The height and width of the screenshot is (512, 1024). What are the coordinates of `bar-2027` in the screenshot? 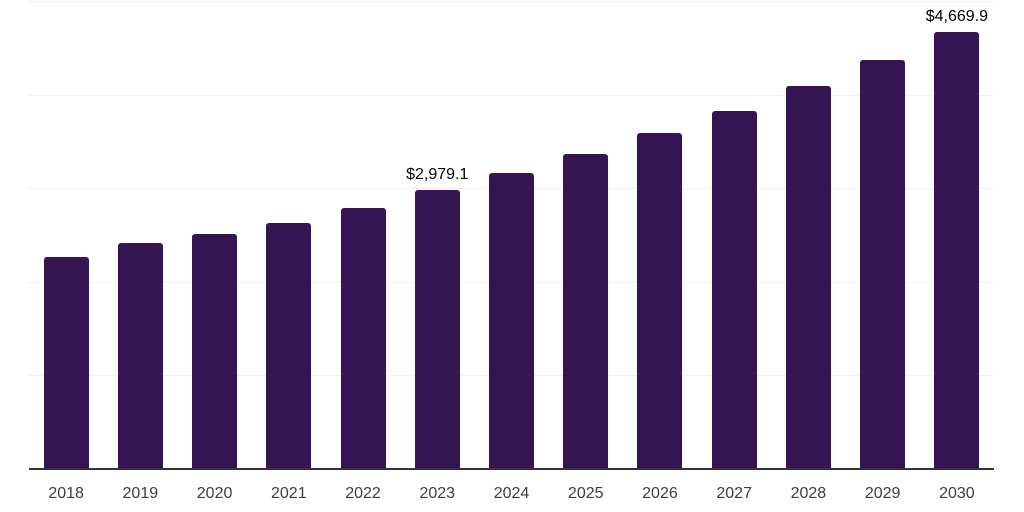 It's located at (734, 289).